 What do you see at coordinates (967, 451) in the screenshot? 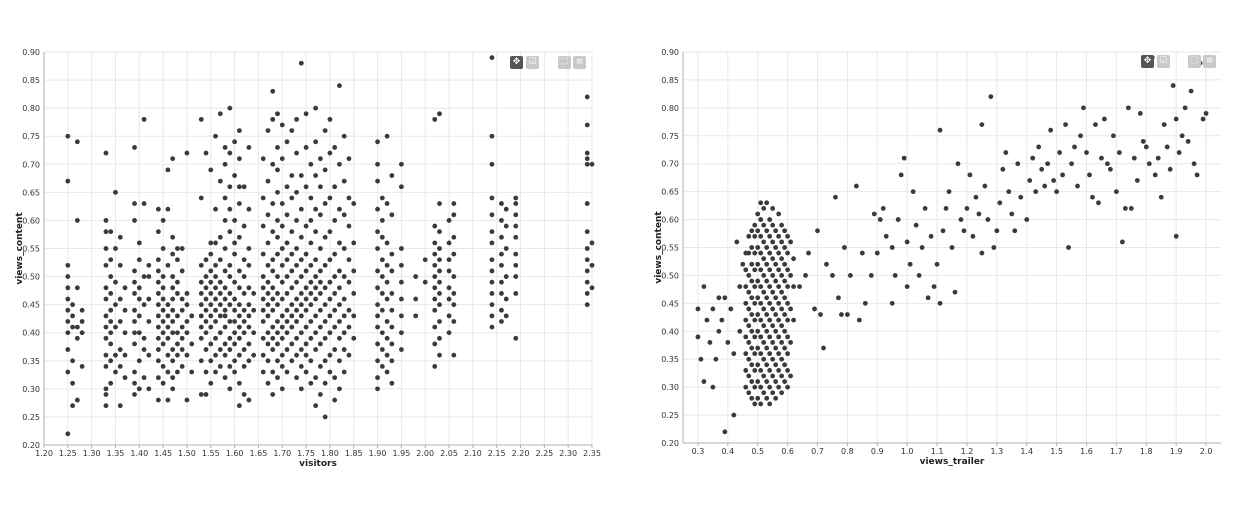
I see `x-tick-label: 1.2` at bounding box center [967, 451].